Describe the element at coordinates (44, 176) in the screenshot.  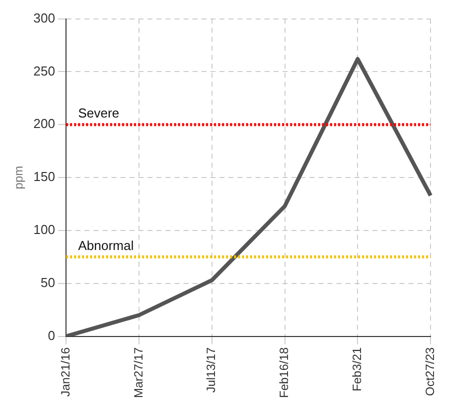
I see `y-tick-label: 150` at that location.